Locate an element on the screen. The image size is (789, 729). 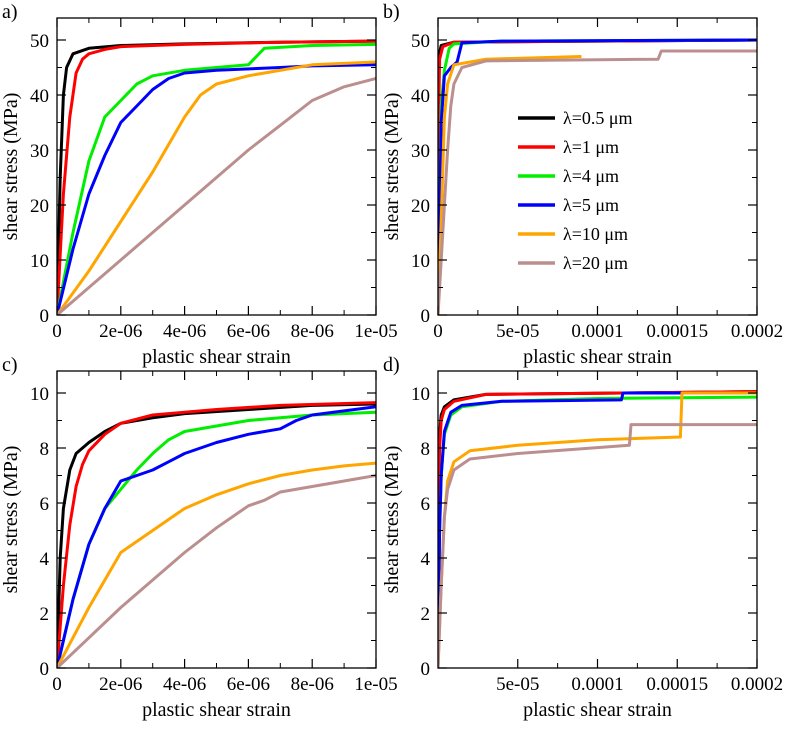
legend-label: λ=5 μm is located at coordinates (591, 205).